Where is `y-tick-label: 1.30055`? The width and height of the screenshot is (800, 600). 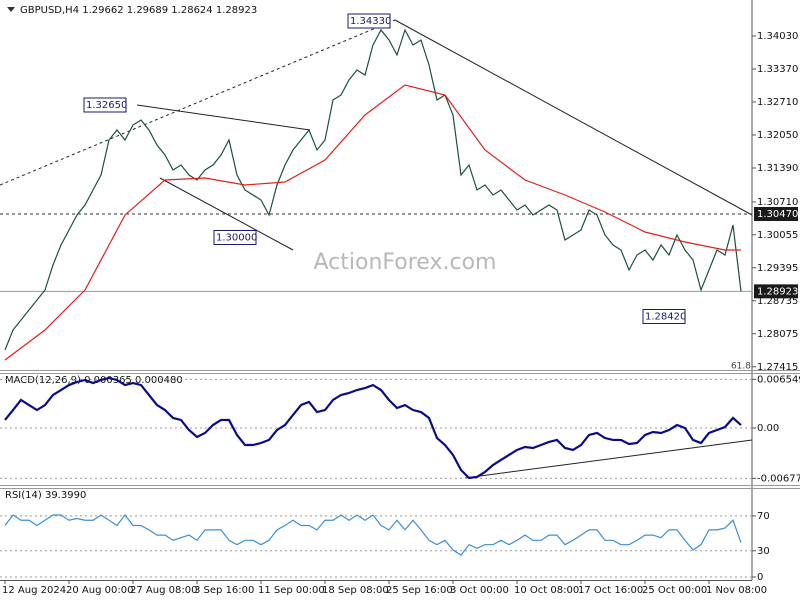
y-tick-label: 1.30055 is located at coordinates (777, 235).